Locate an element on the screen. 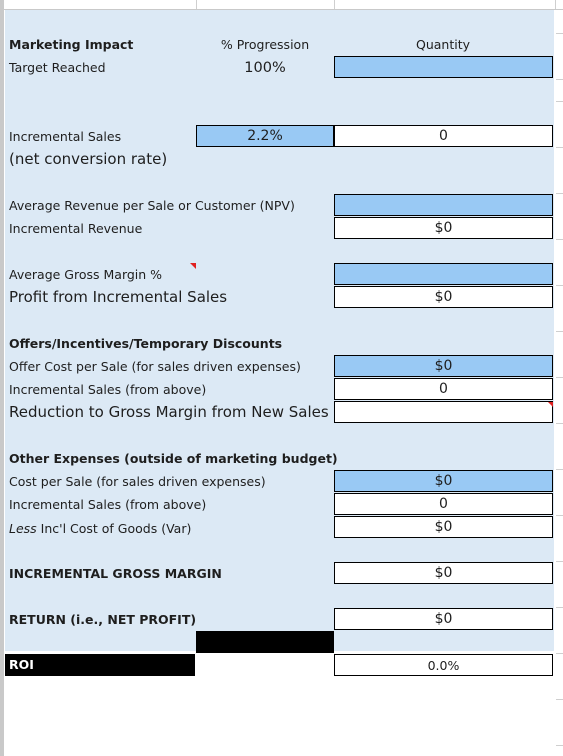 Image resolution: width=563 pixels, height=756 pixels. other-sales-label: Incremental Sales (from above) is located at coordinates (108, 504).